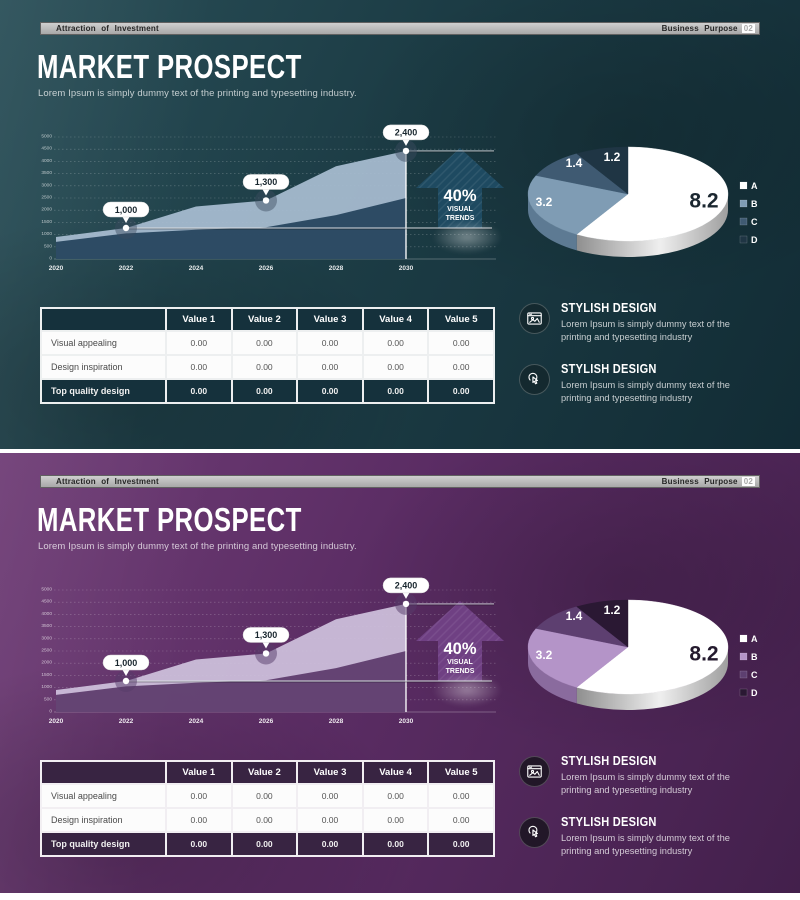  I want to click on arrow-shape, so click(460, 641).